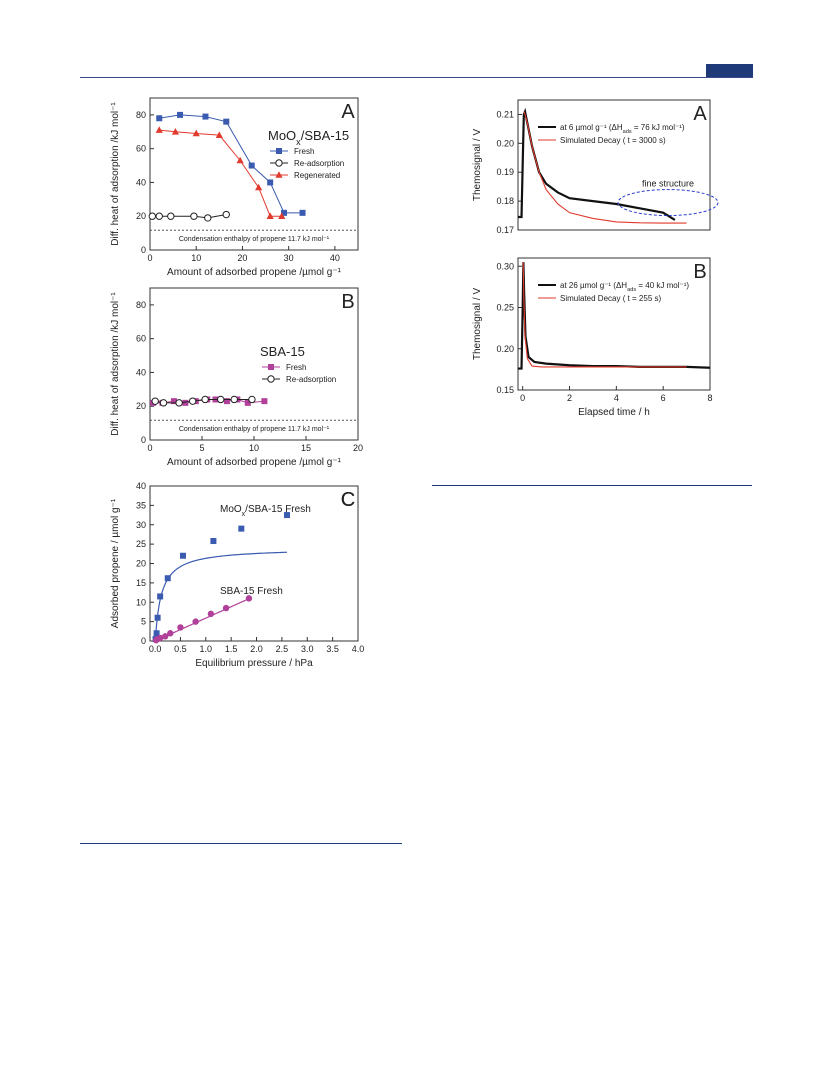 This screenshot has height=1091, width=833. Describe the element at coordinates (141, 544) in the screenshot. I see `y-tick-label: 25` at that location.